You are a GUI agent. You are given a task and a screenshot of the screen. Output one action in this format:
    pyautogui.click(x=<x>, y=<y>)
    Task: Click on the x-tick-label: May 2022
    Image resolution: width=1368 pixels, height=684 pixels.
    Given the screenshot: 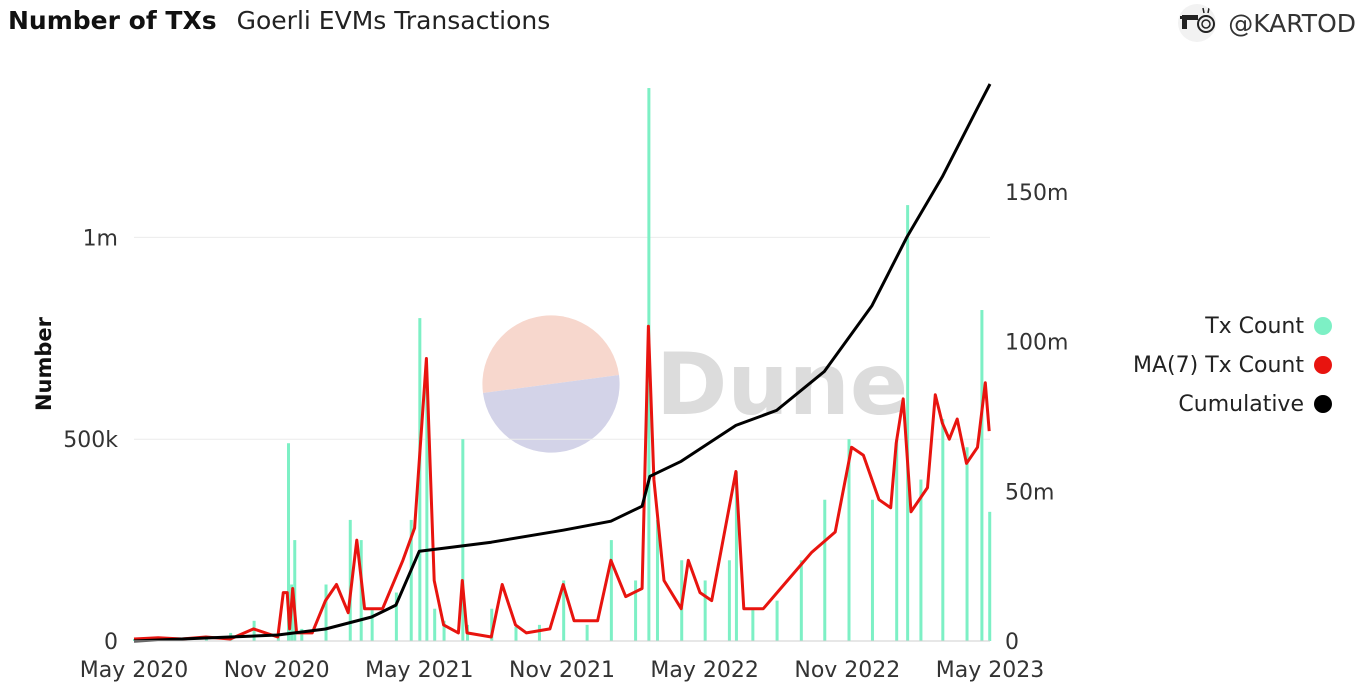 What is the action you would take?
    pyautogui.click(x=704, y=670)
    